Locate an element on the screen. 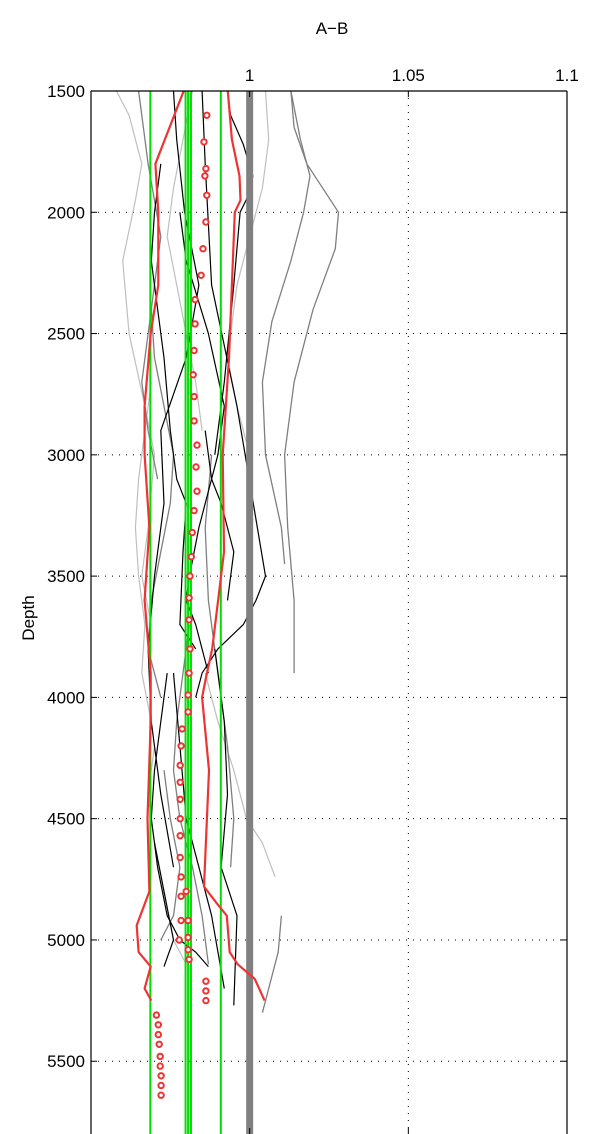  x-tick-label: 1.05 is located at coordinates (408, 75).